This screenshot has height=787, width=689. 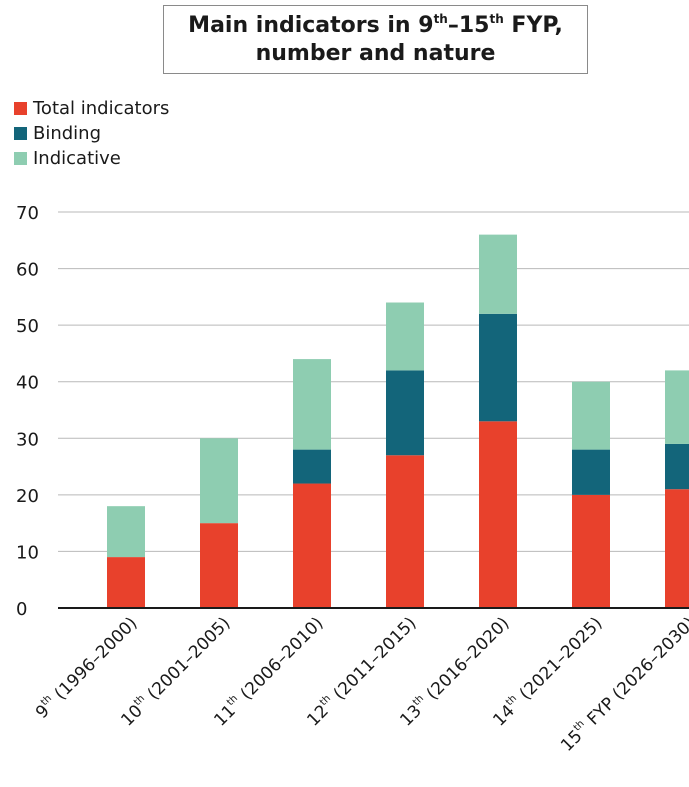 What do you see at coordinates (77, 158) in the screenshot?
I see `legend-label-indicative: Indicative` at bounding box center [77, 158].